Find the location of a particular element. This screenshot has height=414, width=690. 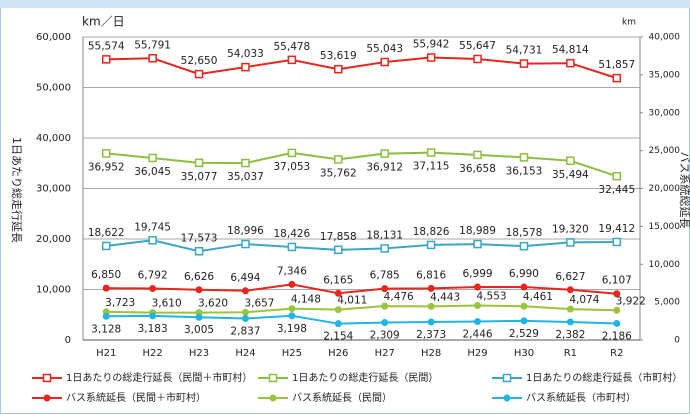

x-tick-label: H25 is located at coordinates (292, 353).